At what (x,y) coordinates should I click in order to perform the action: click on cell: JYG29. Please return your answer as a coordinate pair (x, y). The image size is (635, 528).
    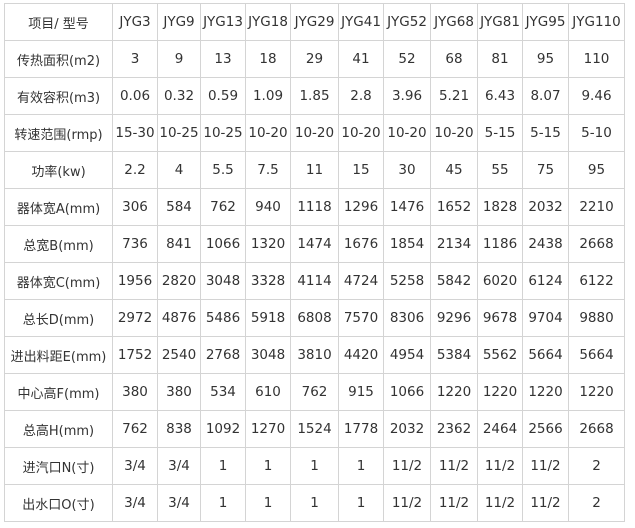
    Looking at the image, I should click on (314, 22).